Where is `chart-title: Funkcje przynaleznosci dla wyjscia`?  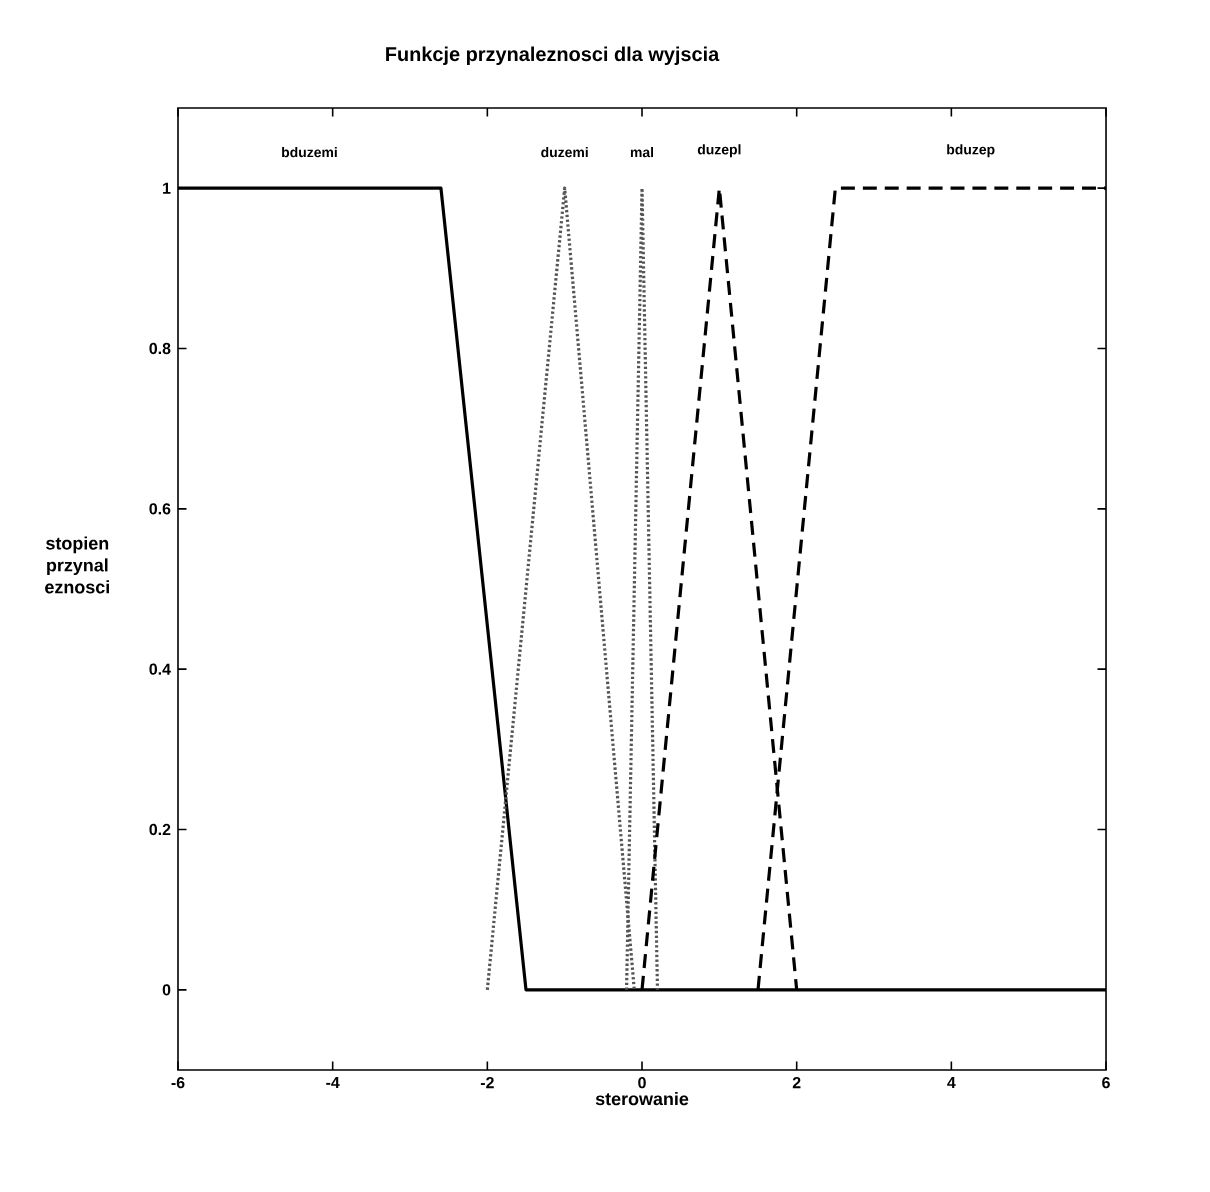 chart-title: Funkcje przynaleznosci dla wyjscia is located at coordinates (553, 56).